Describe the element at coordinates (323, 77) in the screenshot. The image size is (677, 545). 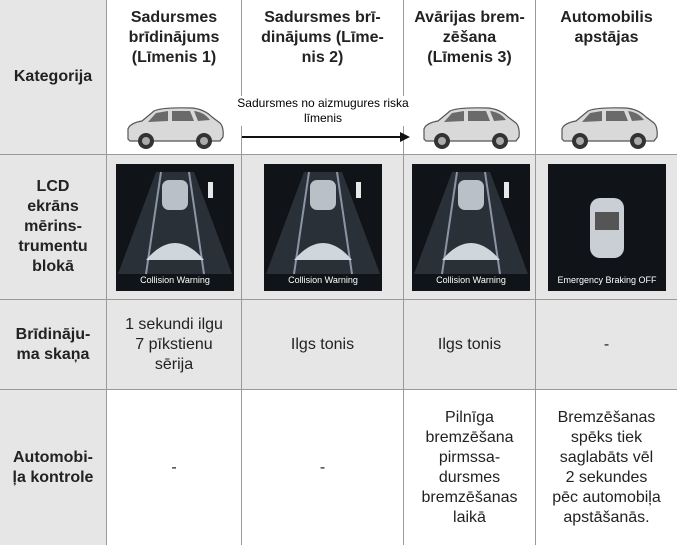
I see `header-cell: Sadursmes brī- dinājums (Līme- nis 2)` at that location.